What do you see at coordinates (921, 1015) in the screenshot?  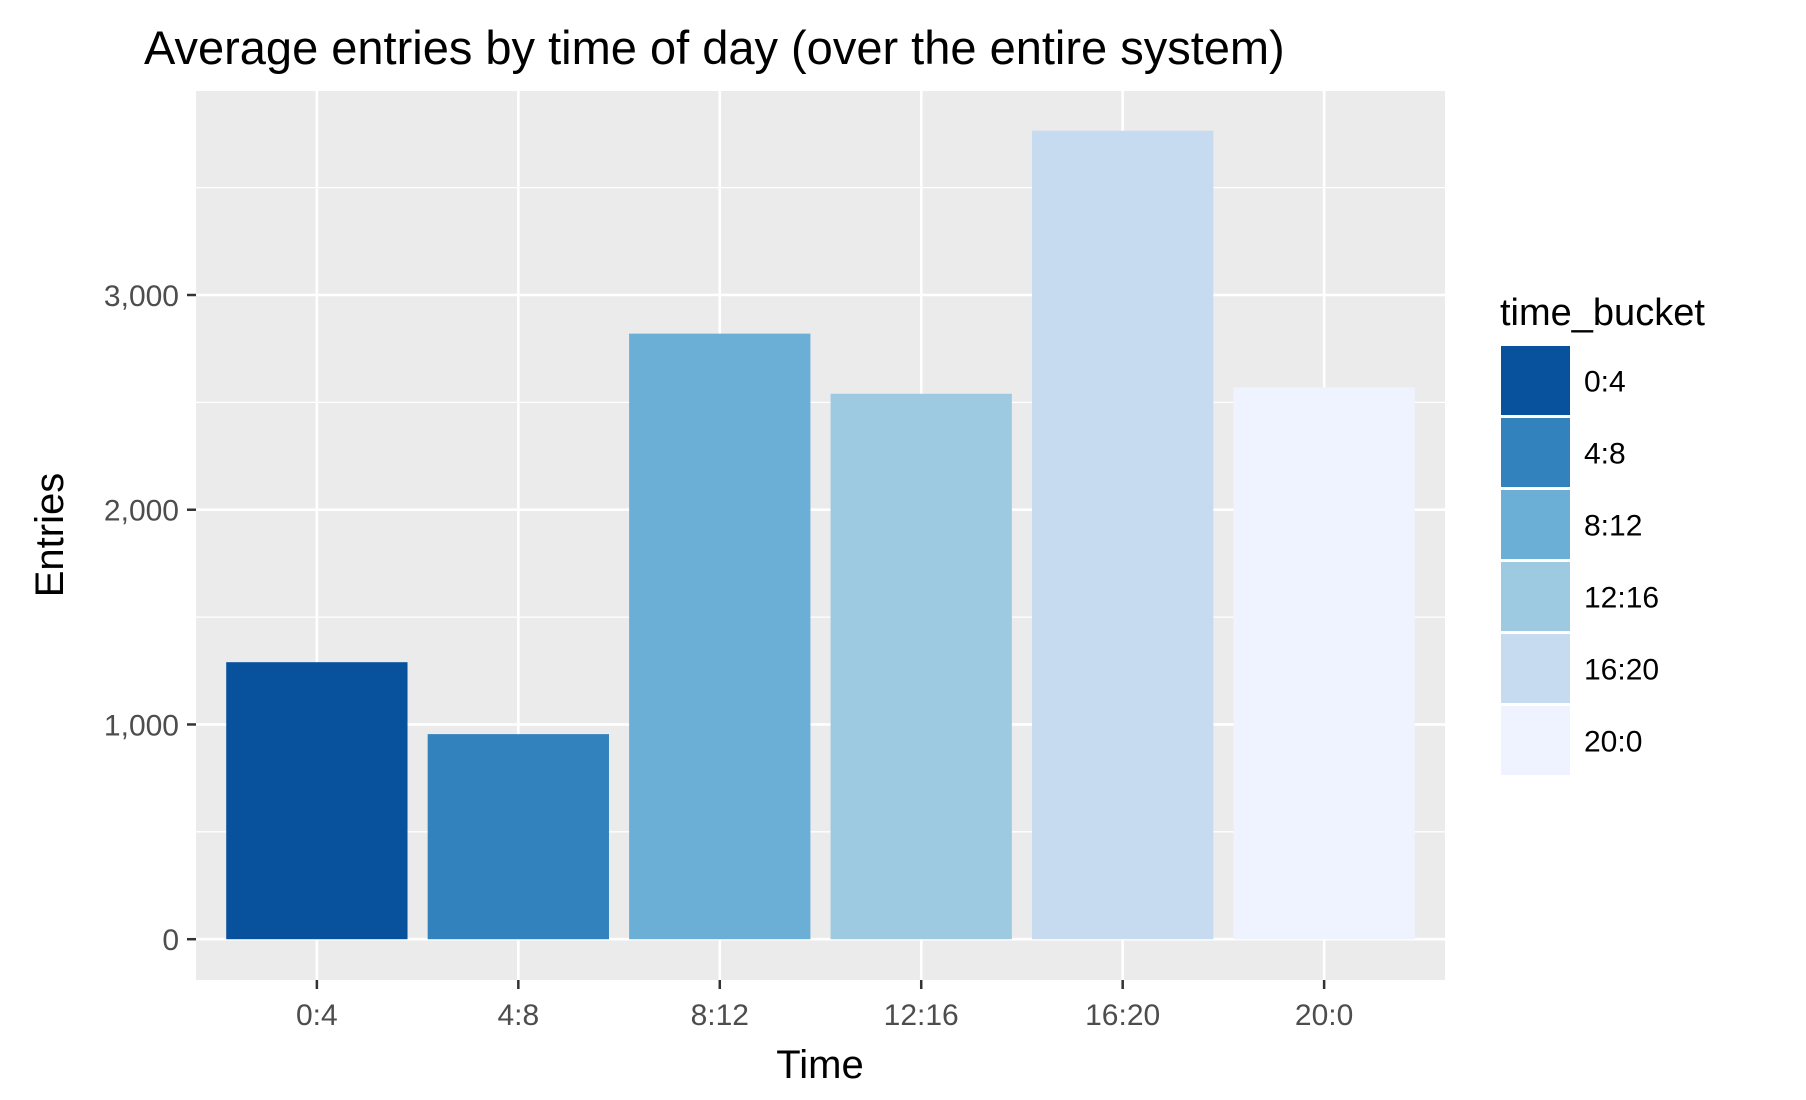 I see `x-tick-label-3: 12:16` at bounding box center [921, 1015].